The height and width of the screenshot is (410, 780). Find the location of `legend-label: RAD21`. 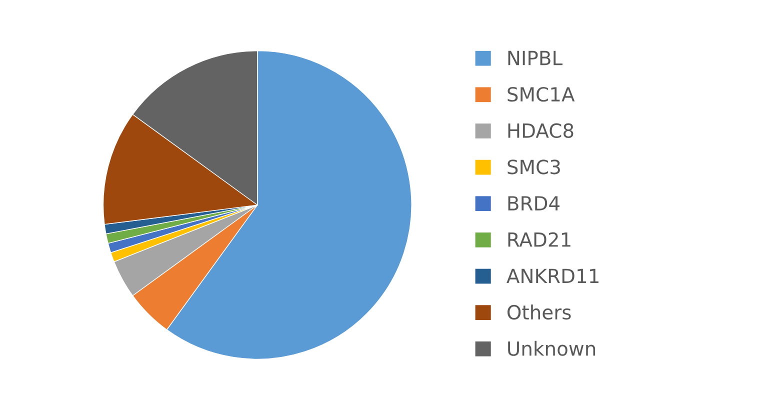

legend-label: RAD21 is located at coordinates (539, 239).